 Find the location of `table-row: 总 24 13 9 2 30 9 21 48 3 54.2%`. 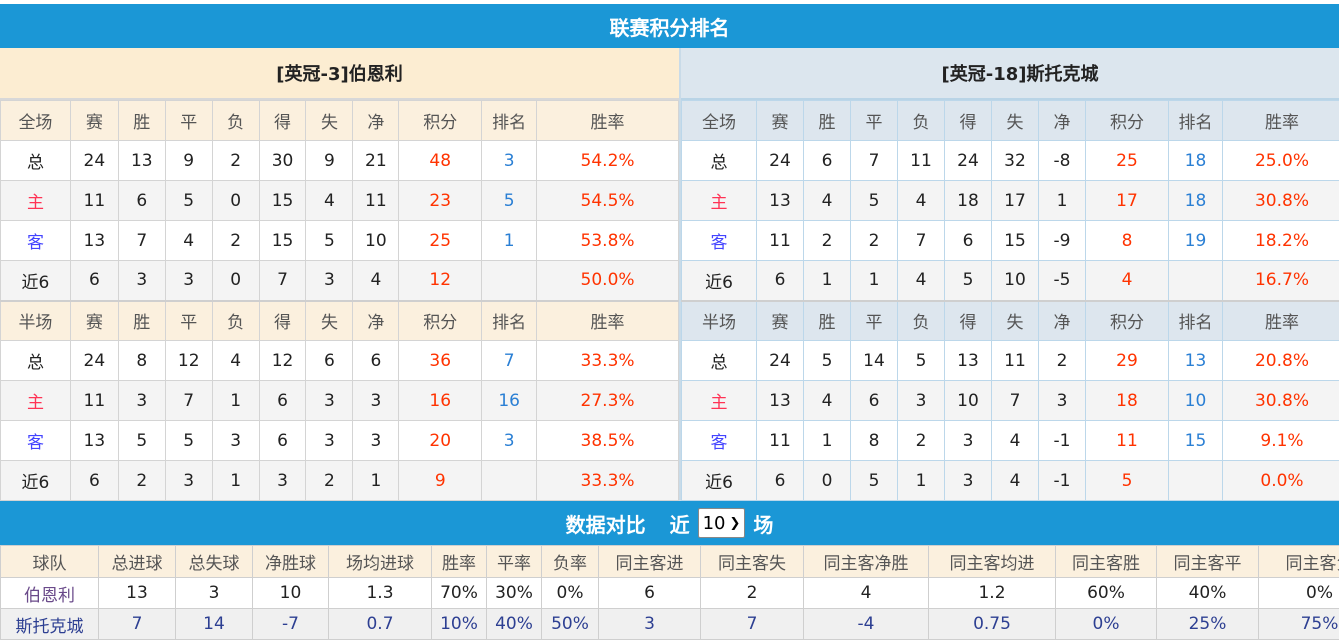

table-row: 总 24 13 9 2 30 9 21 48 3 54.2% is located at coordinates (339, 160).